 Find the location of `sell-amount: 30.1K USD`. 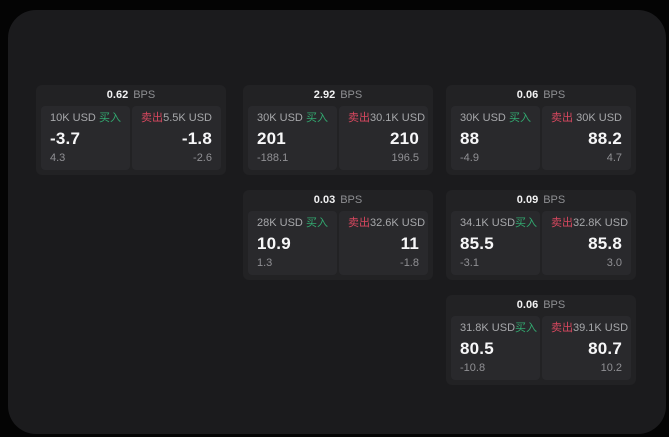

sell-amount: 30.1K USD is located at coordinates (398, 118).